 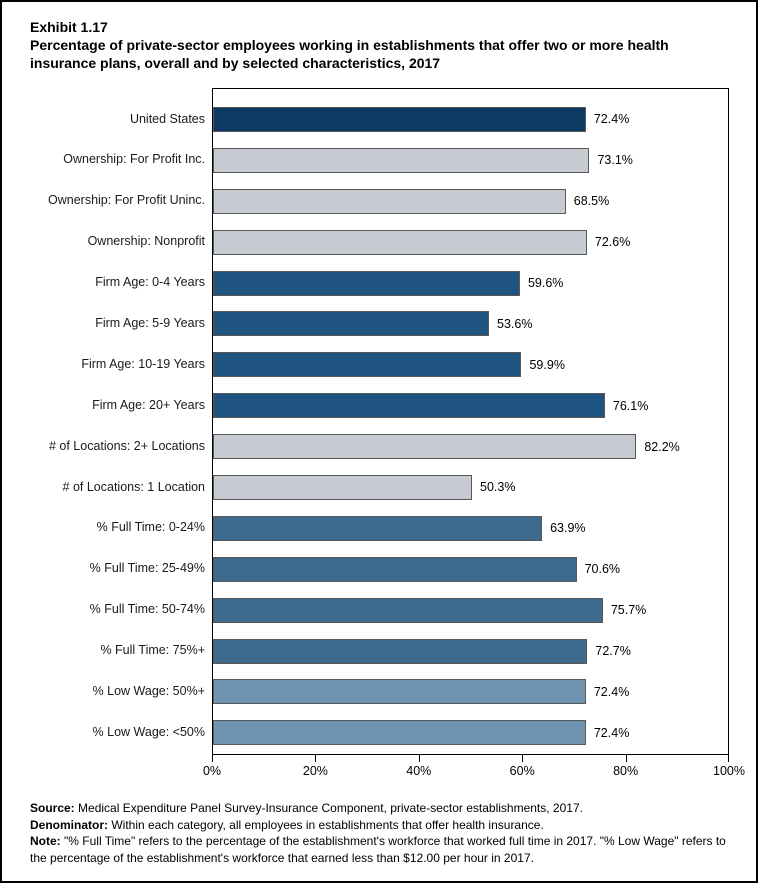 I want to click on chart-row: 76.1%, so click(x=470, y=405).